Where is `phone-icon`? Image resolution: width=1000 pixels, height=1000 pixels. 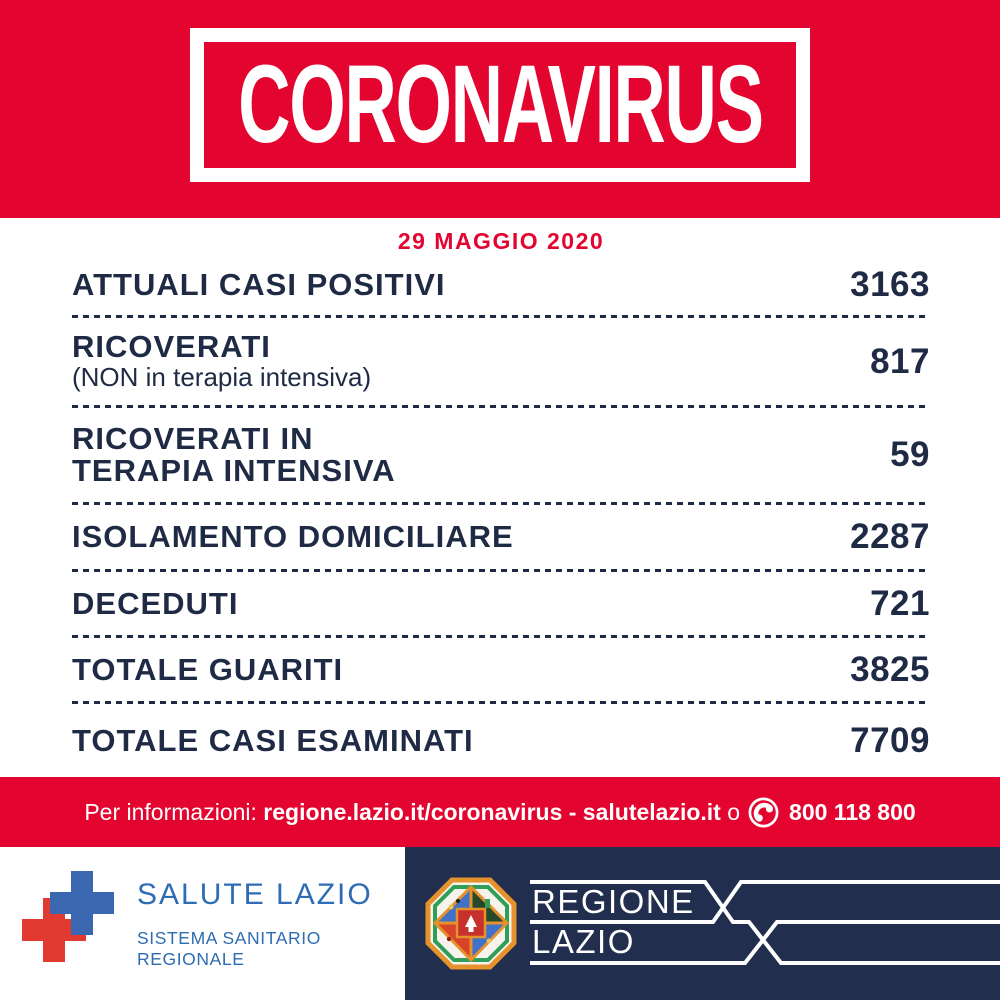
phone-icon is located at coordinates (763, 812).